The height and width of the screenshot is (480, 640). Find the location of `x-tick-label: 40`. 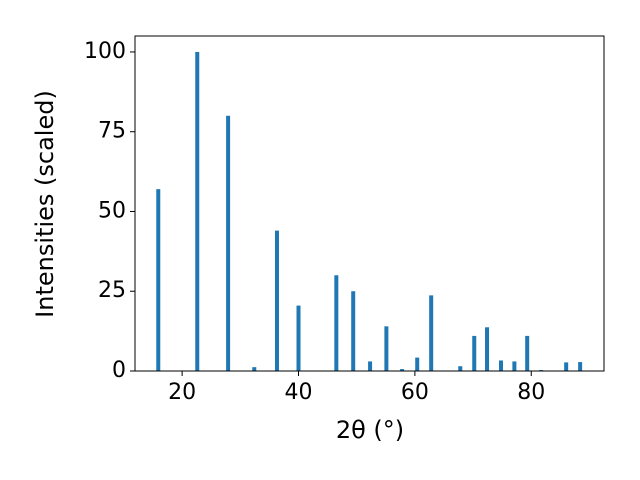

x-tick-label: 40 is located at coordinates (299, 392).